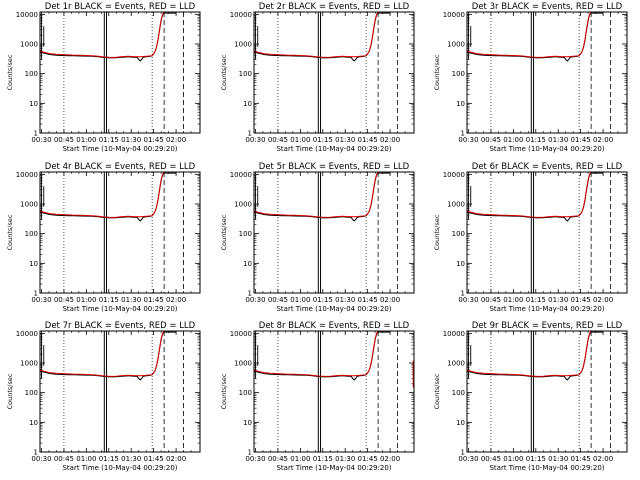 This screenshot has width=640, height=480. Describe the element at coordinates (547, 167) in the screenshot. I see `panel-title: Det 6r BLACK = Events, RED = LLD` at that location.